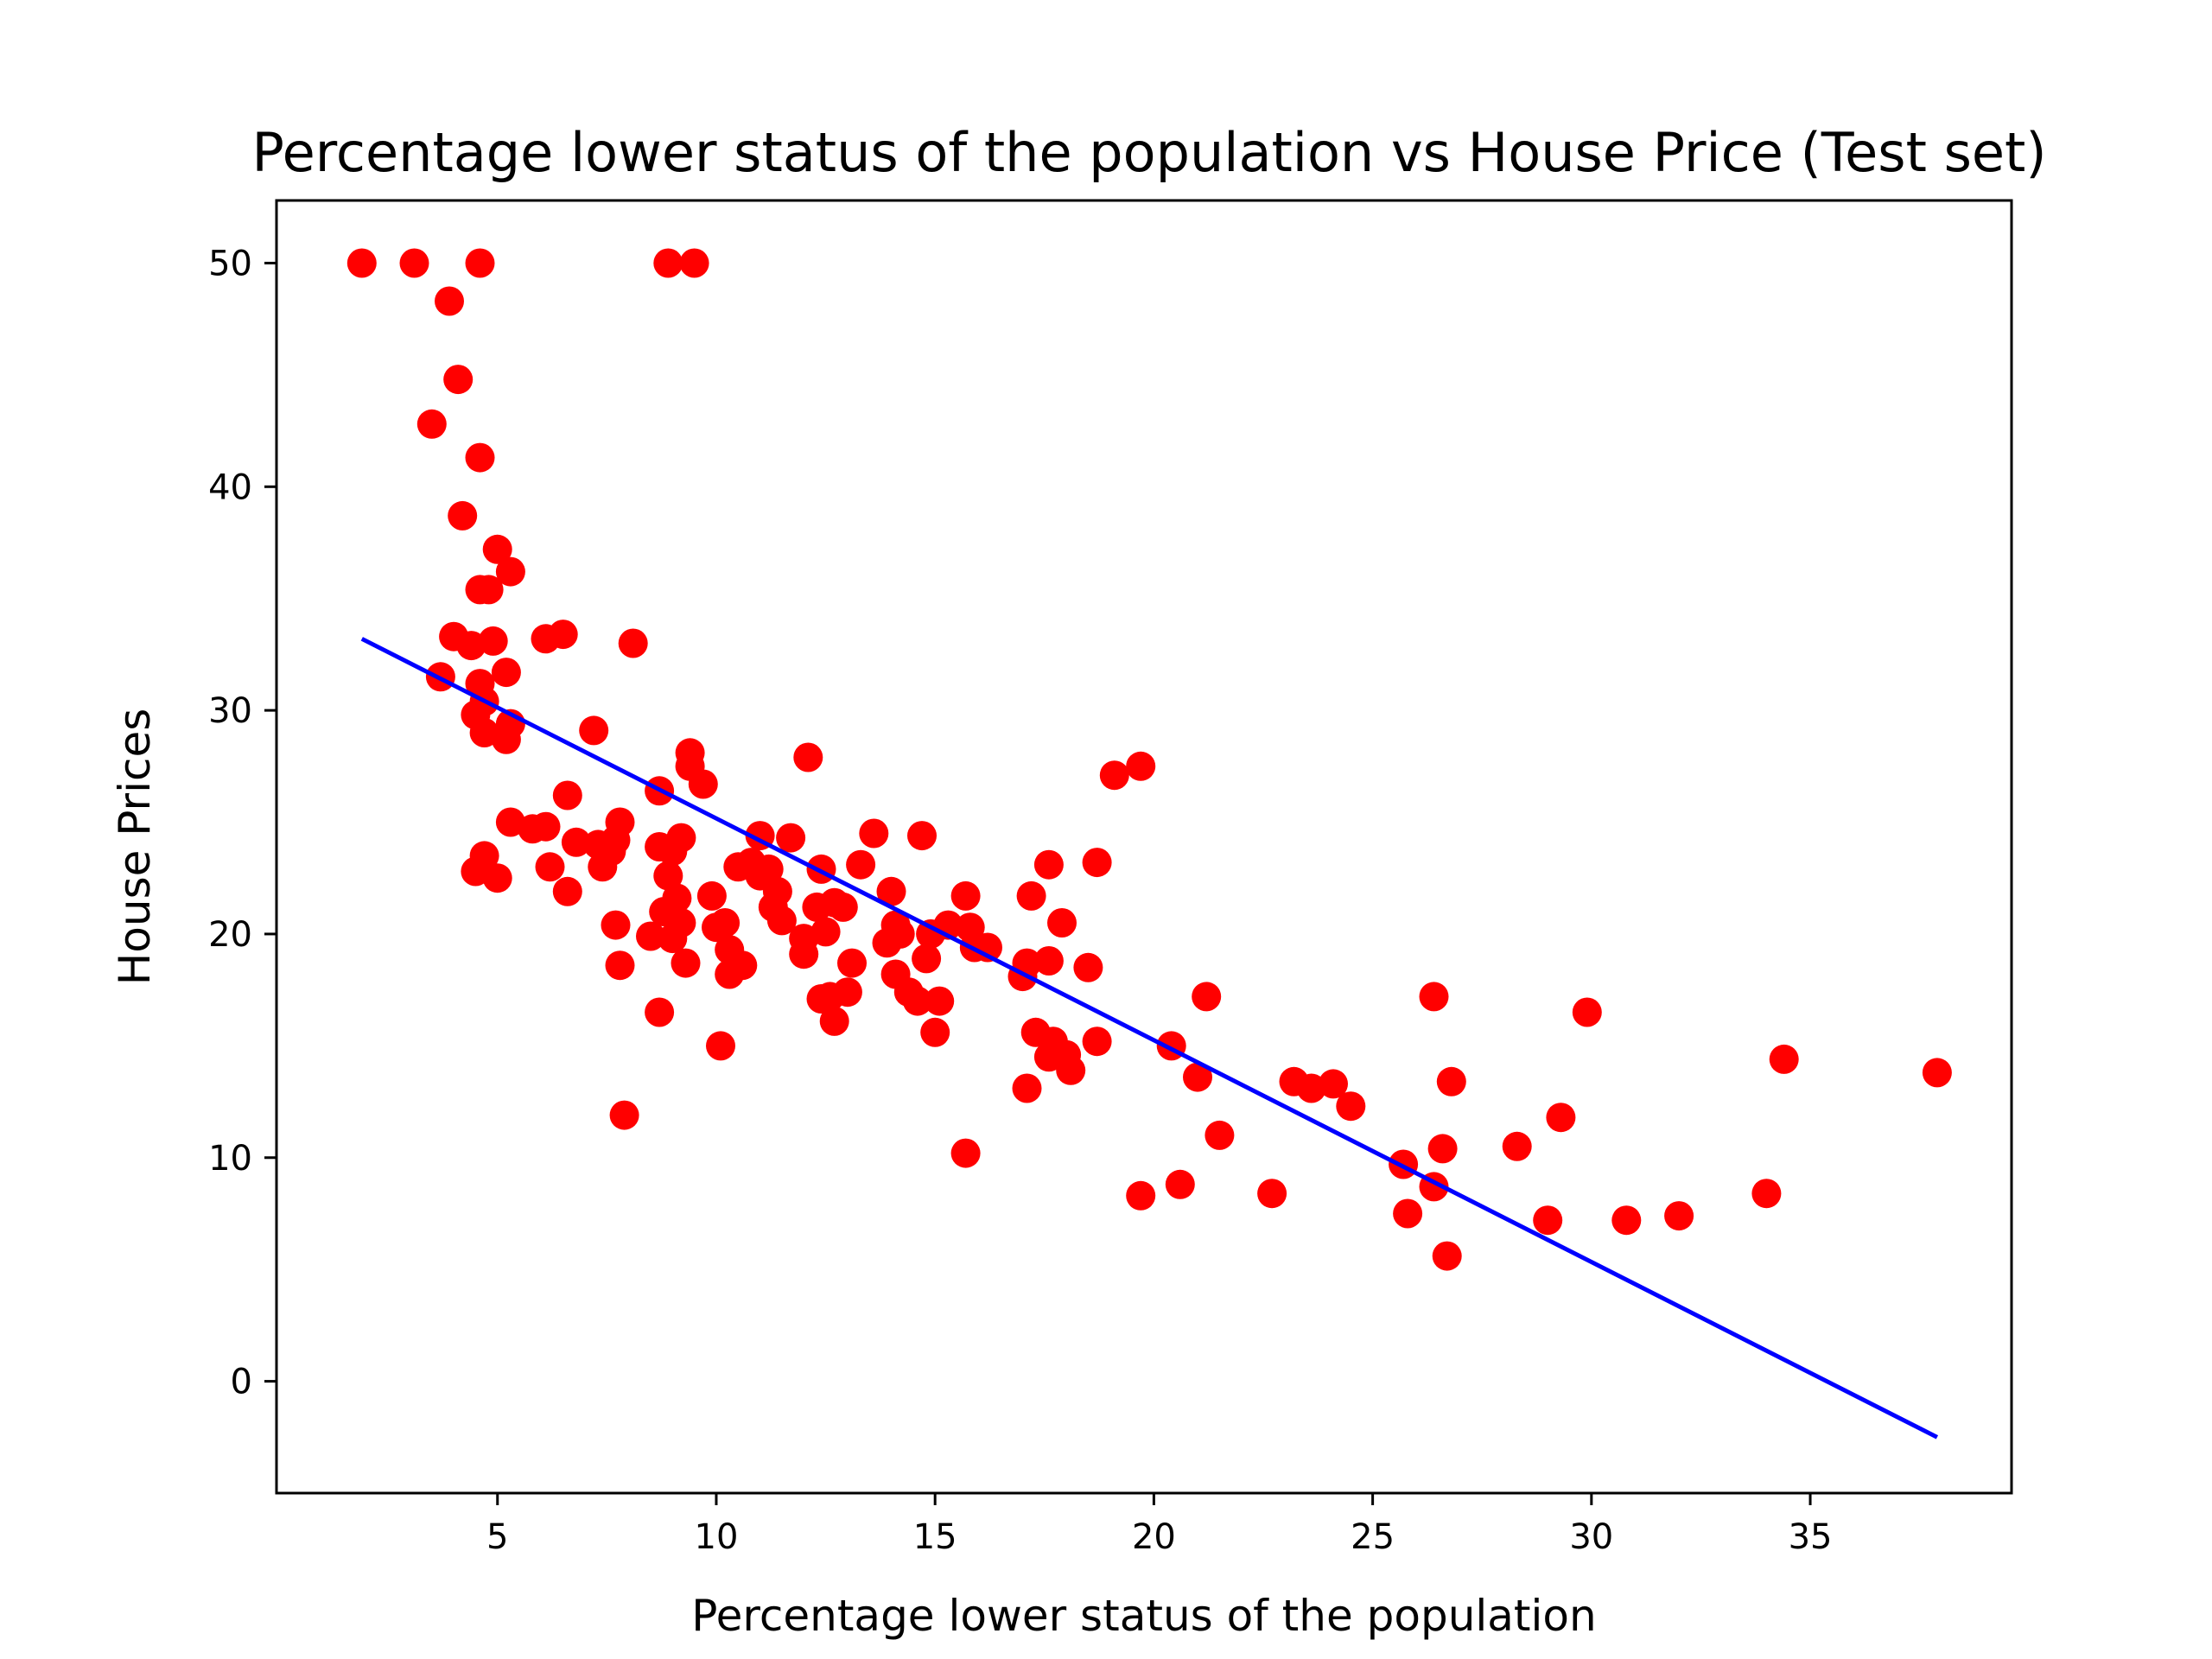  I want to click on x-tick-label: 25, so click(1373, 1537).